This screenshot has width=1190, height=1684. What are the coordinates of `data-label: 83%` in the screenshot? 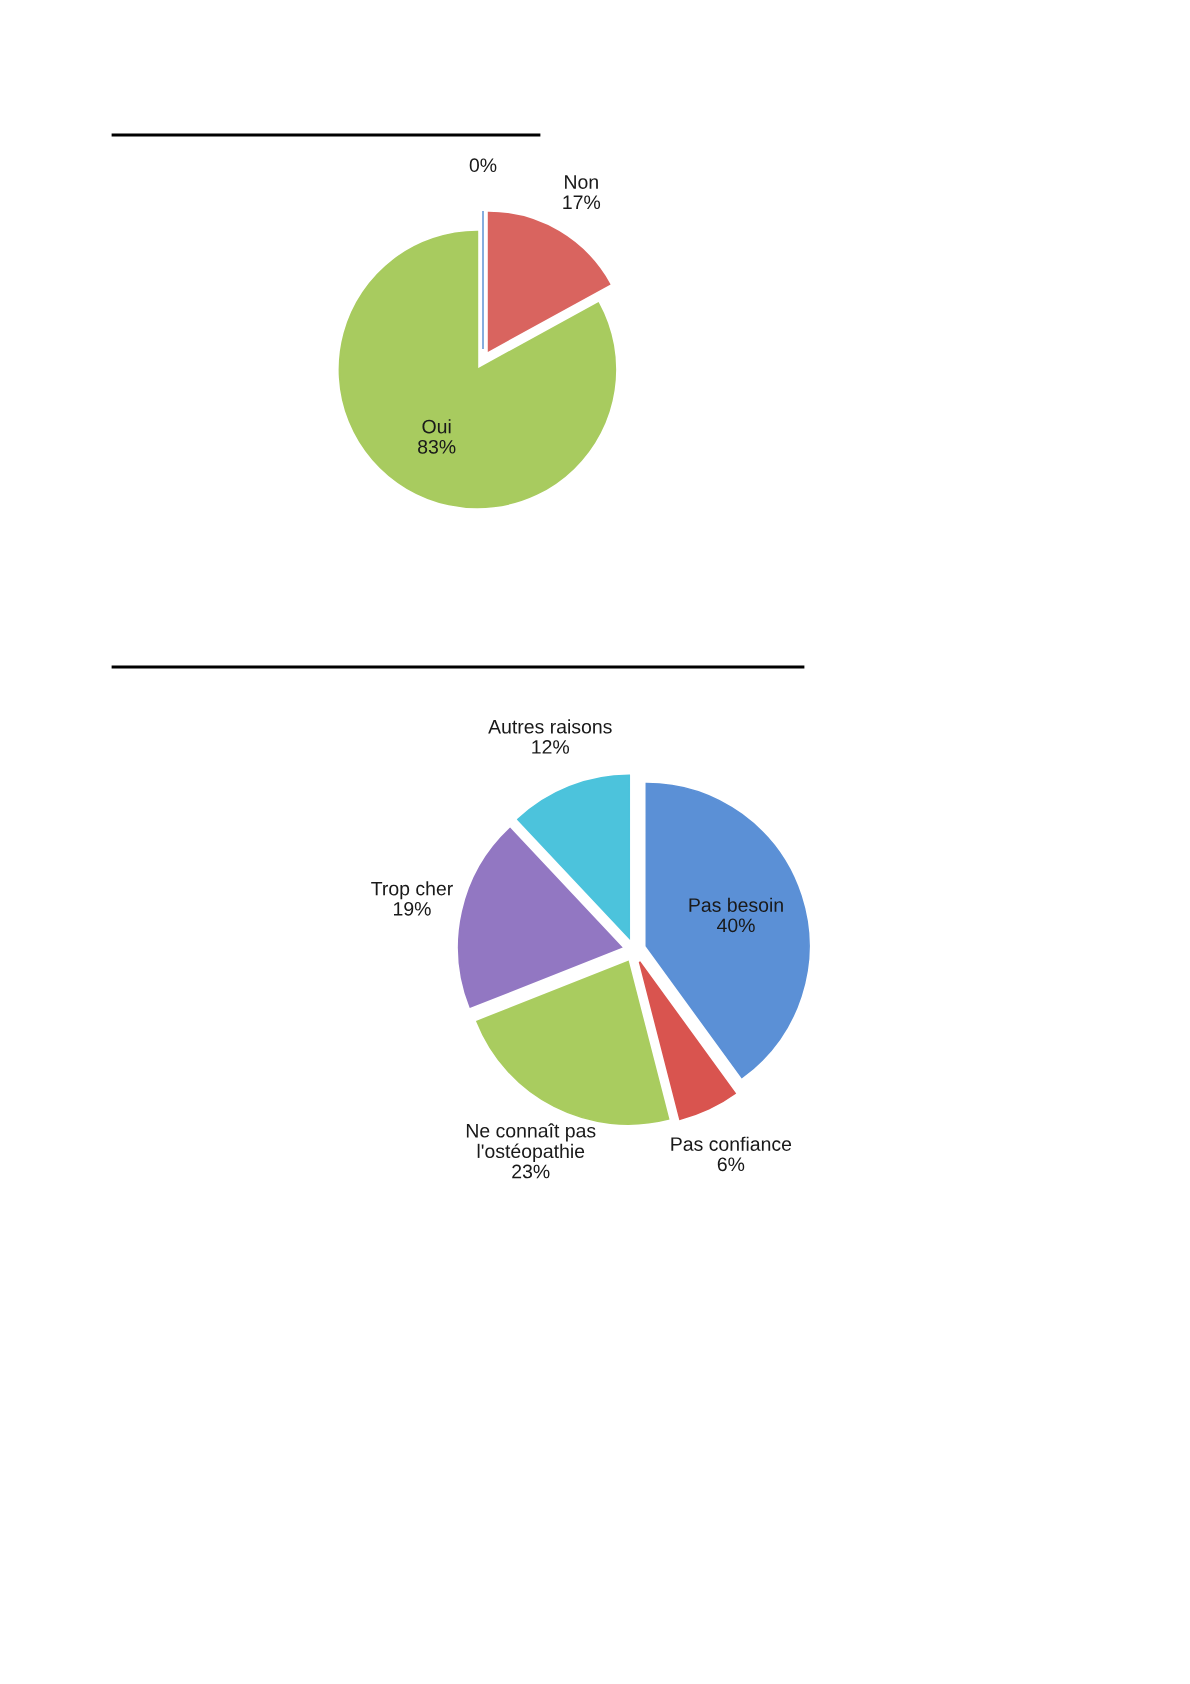 It's located at (437, 446).